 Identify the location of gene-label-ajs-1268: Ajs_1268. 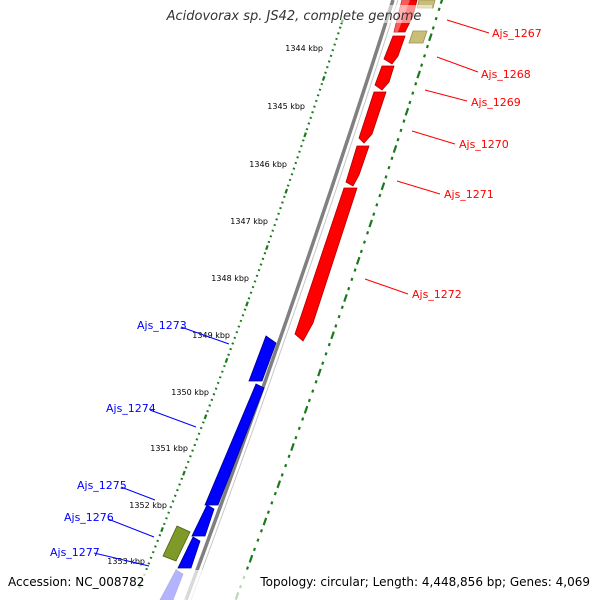
(506, 74).